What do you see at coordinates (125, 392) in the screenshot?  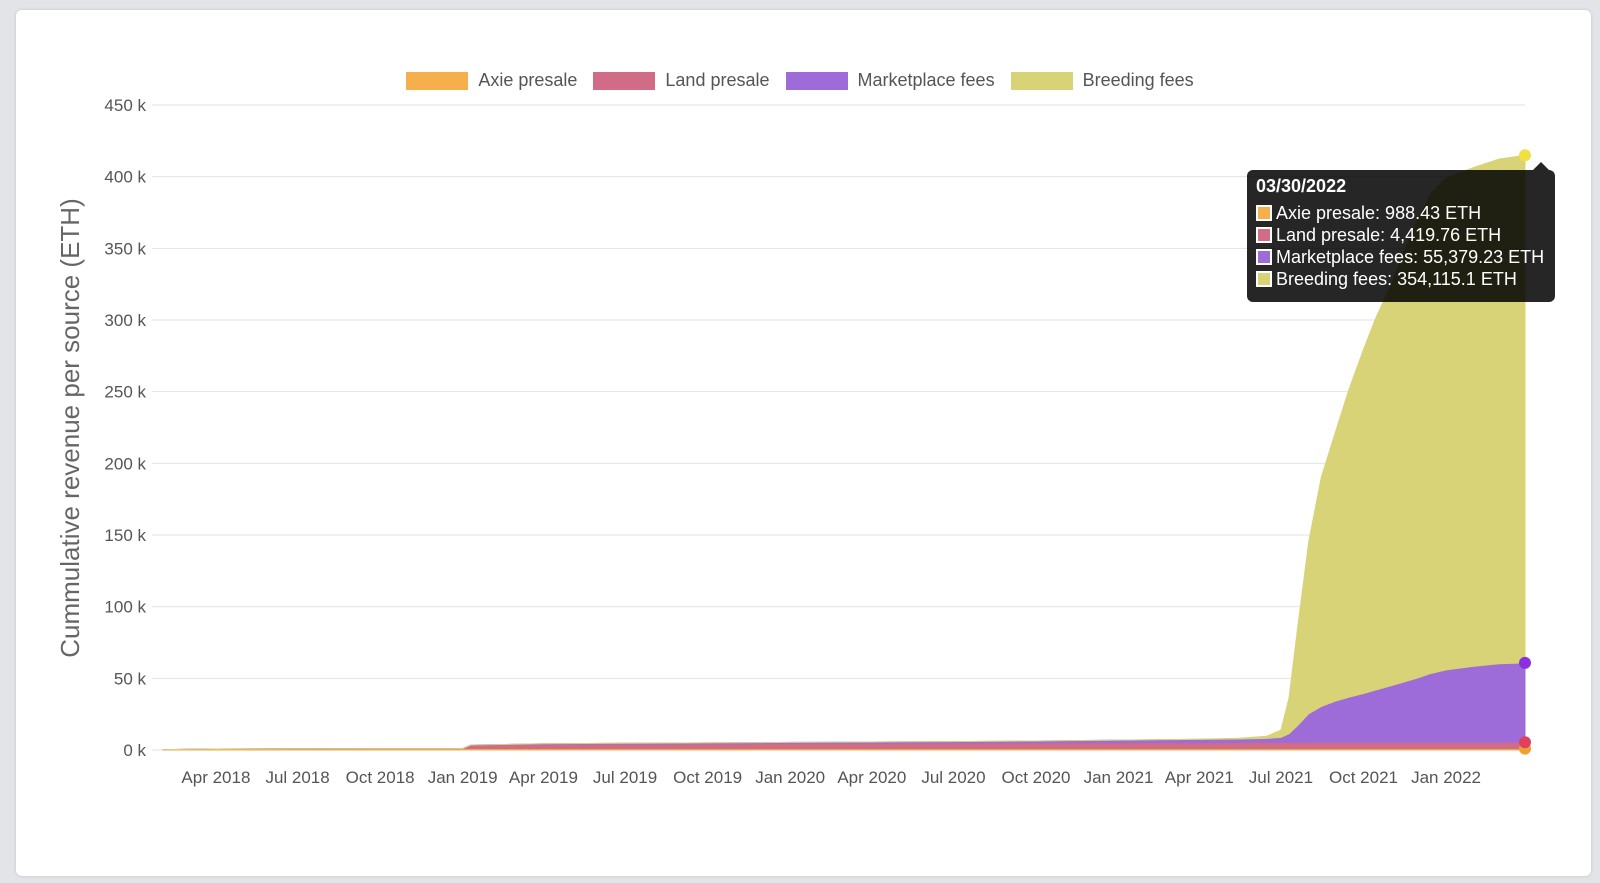 I see `y-tick-label: 250 k` at bounding box center [125, 392].